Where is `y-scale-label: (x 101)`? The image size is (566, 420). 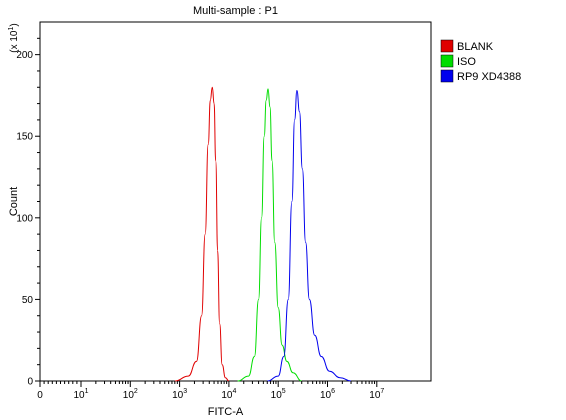 y-scale-label: (x 101) is located at coordinates (14, 37).